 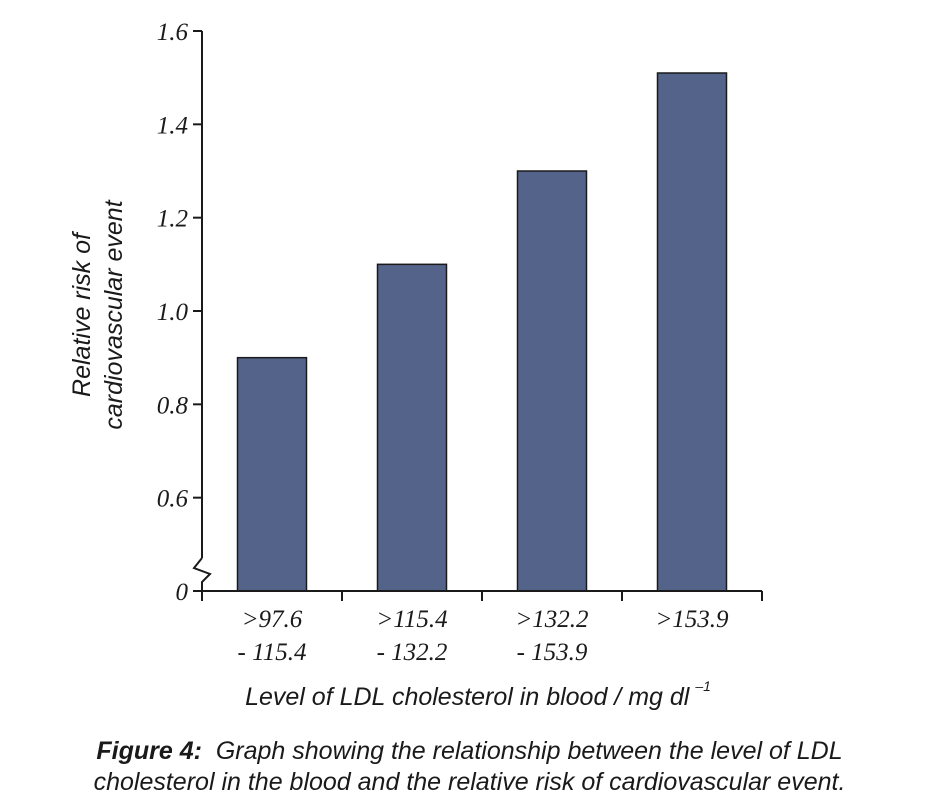 I want to click on y-tick-label: 0, so click(x=182, y=592).